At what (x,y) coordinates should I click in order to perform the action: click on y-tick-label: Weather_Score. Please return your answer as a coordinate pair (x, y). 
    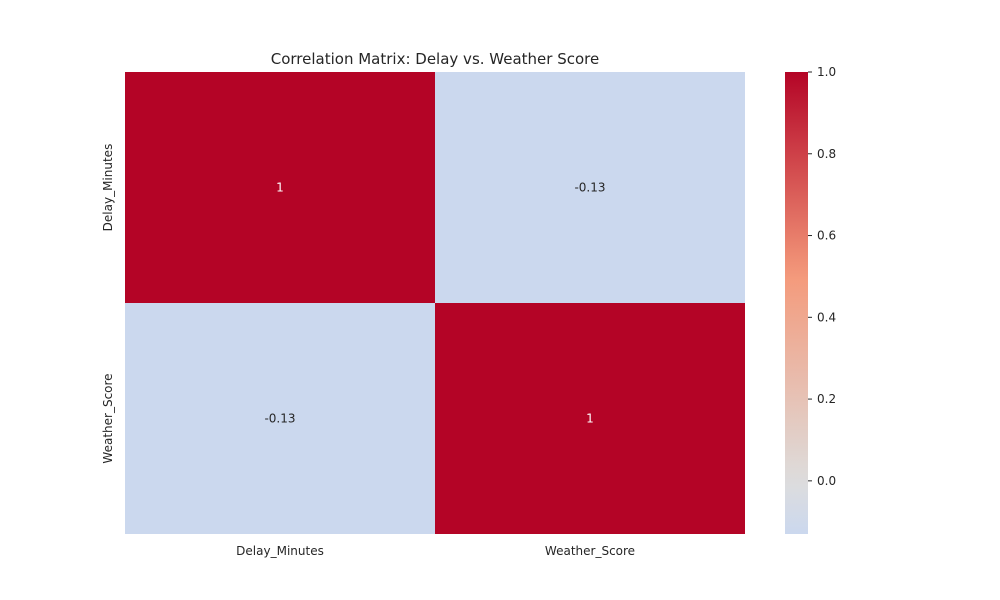
    Looking at the image, I should click on (108, 418).